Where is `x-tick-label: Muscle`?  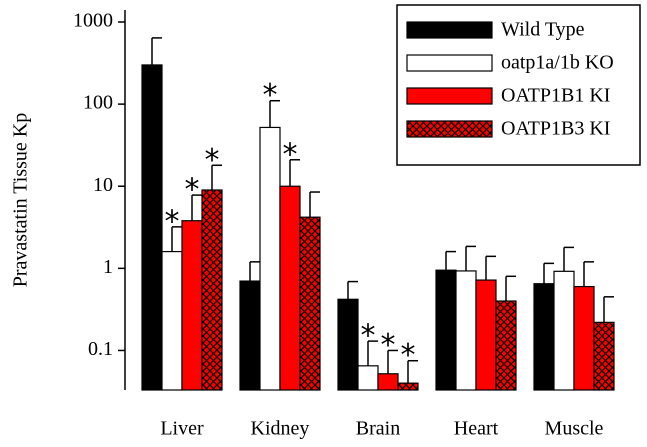
x-tick-label: Muscle is located at coordinates (574, 429).